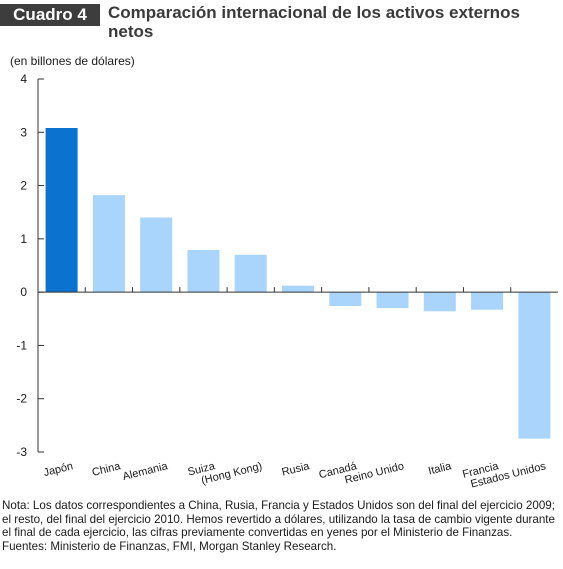 The image size is (563, 569). I want to click on x-category-label-2: China, so click(107, 469).